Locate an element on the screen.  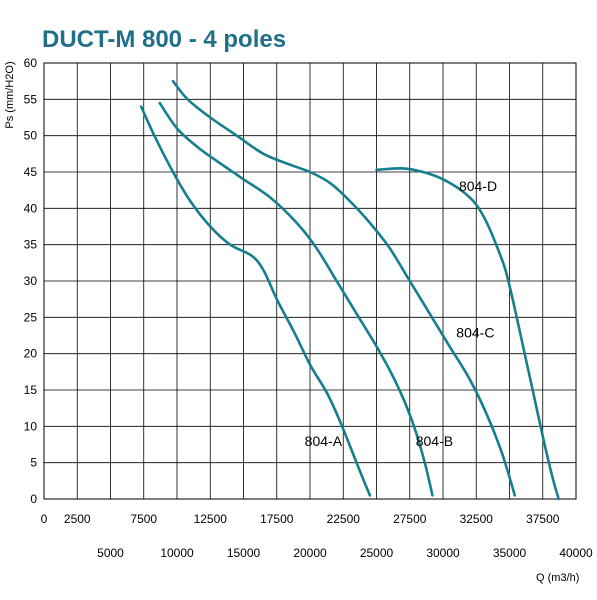
y-axis-label: Ps (mm/H2O) is located at coordinates (10, 94).